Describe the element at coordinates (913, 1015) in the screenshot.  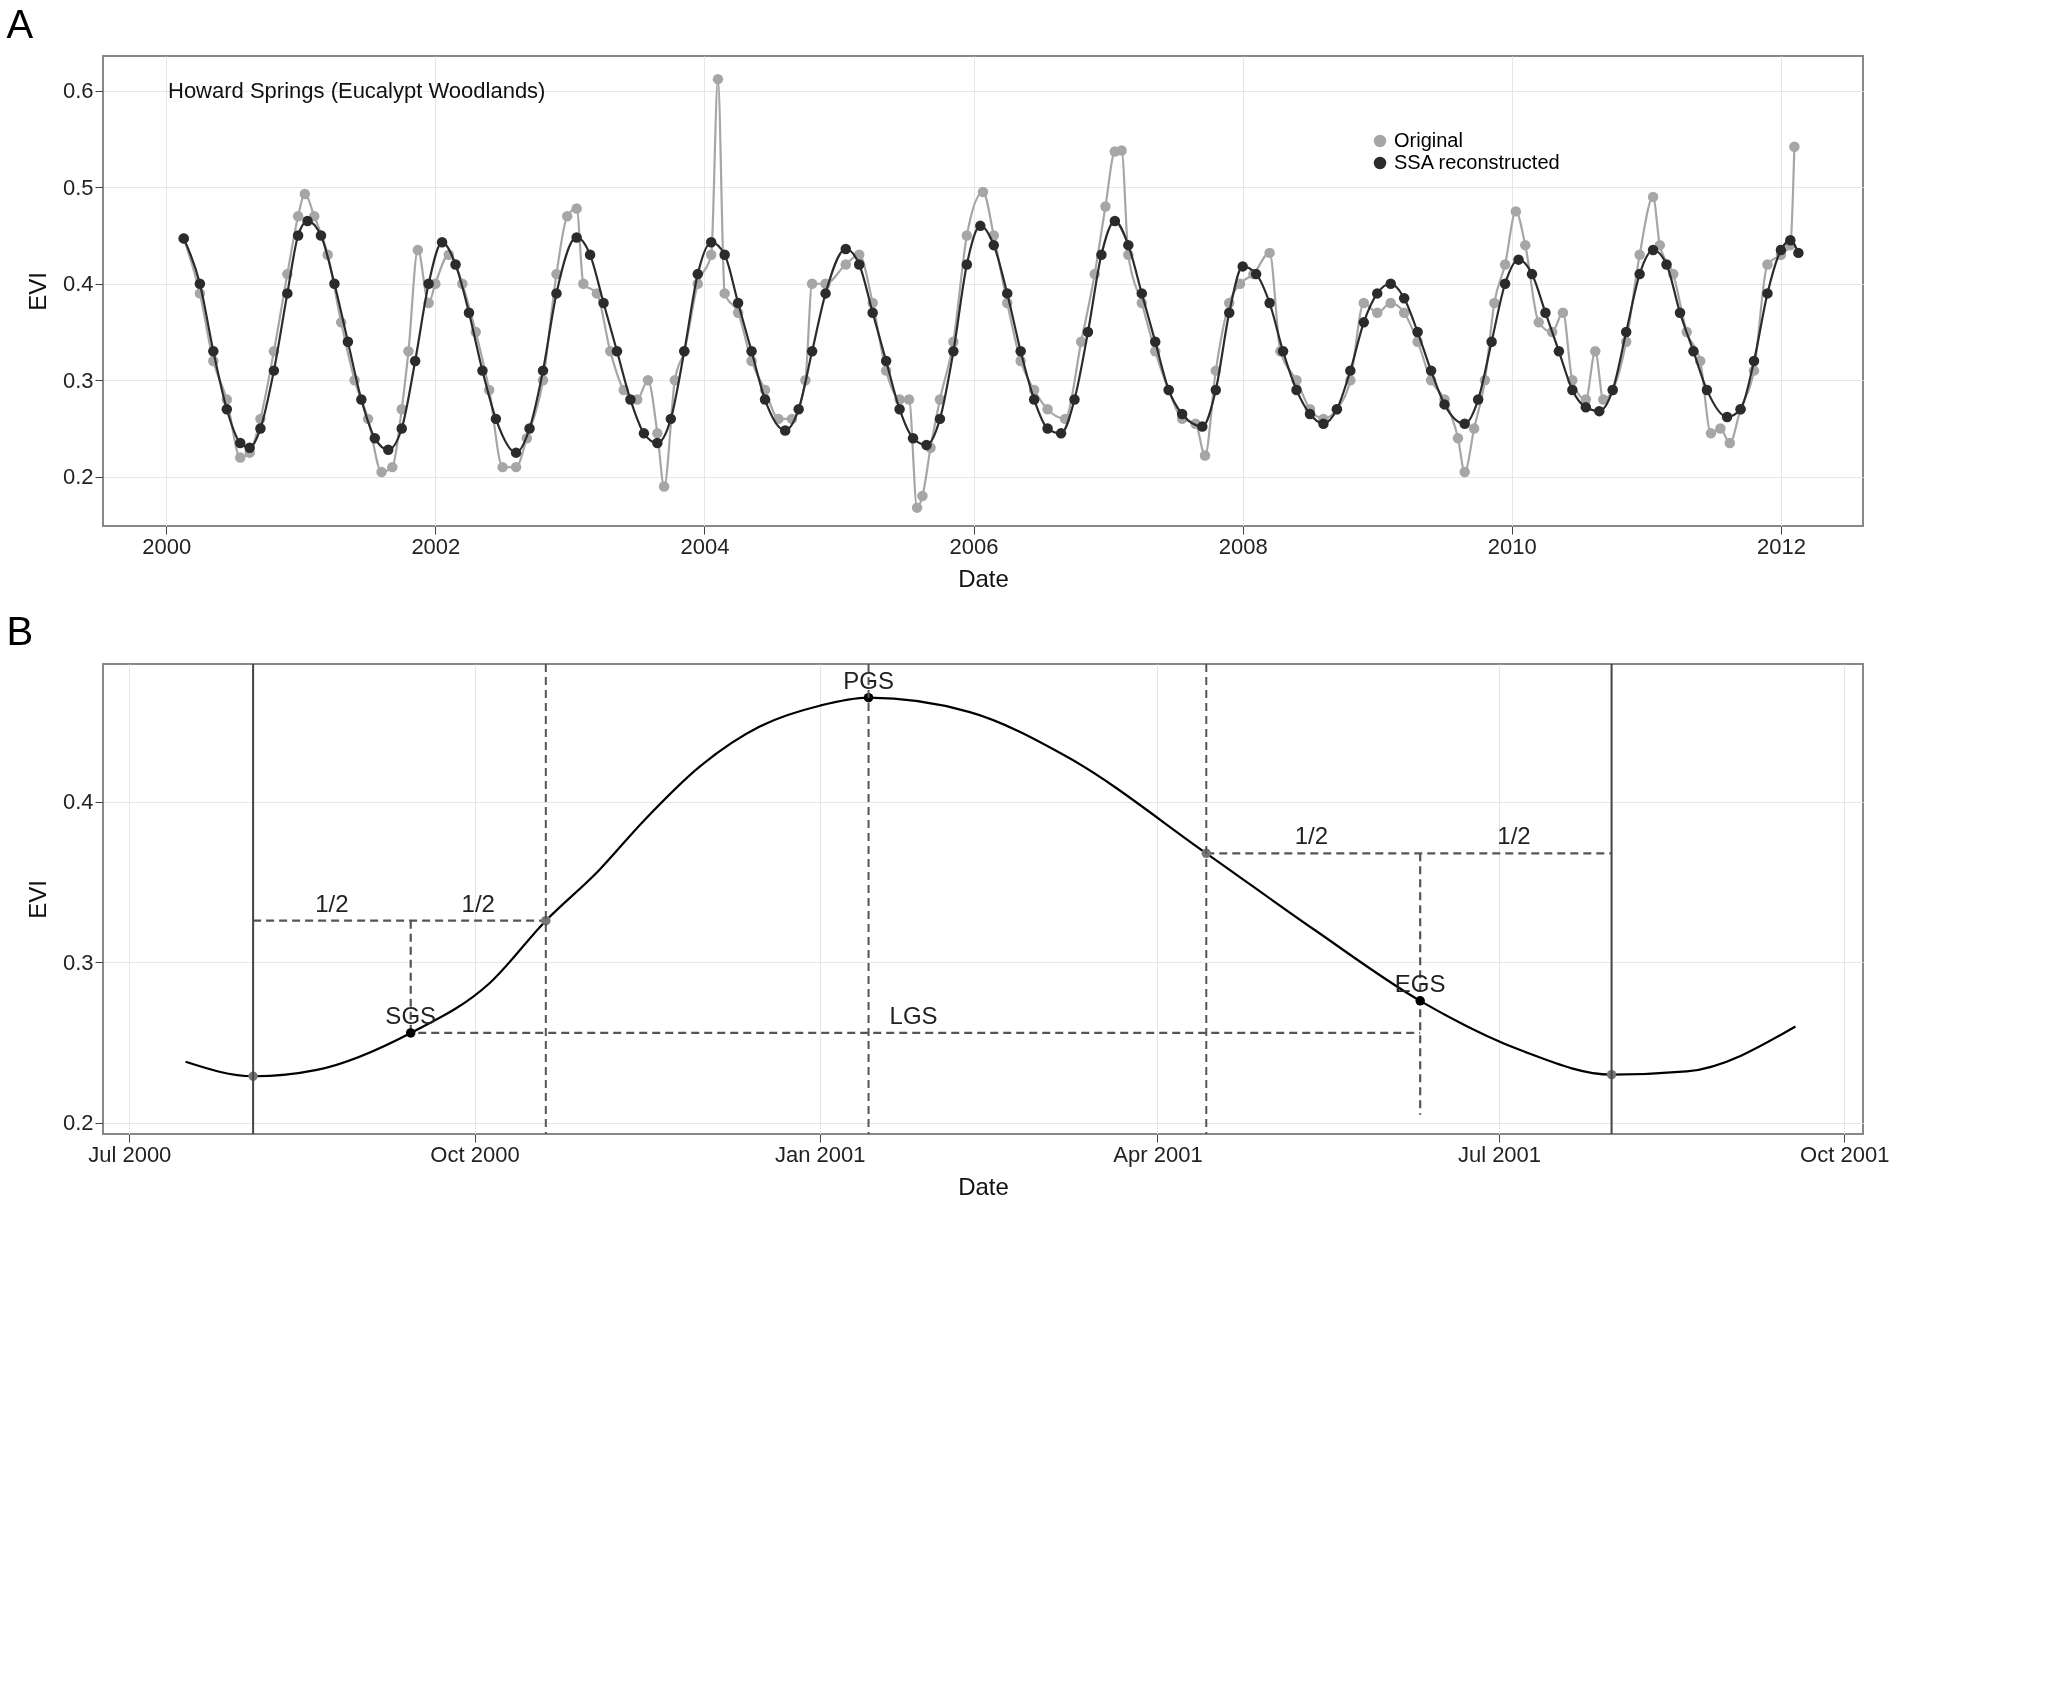
I see `annotation: LGS` at that location.